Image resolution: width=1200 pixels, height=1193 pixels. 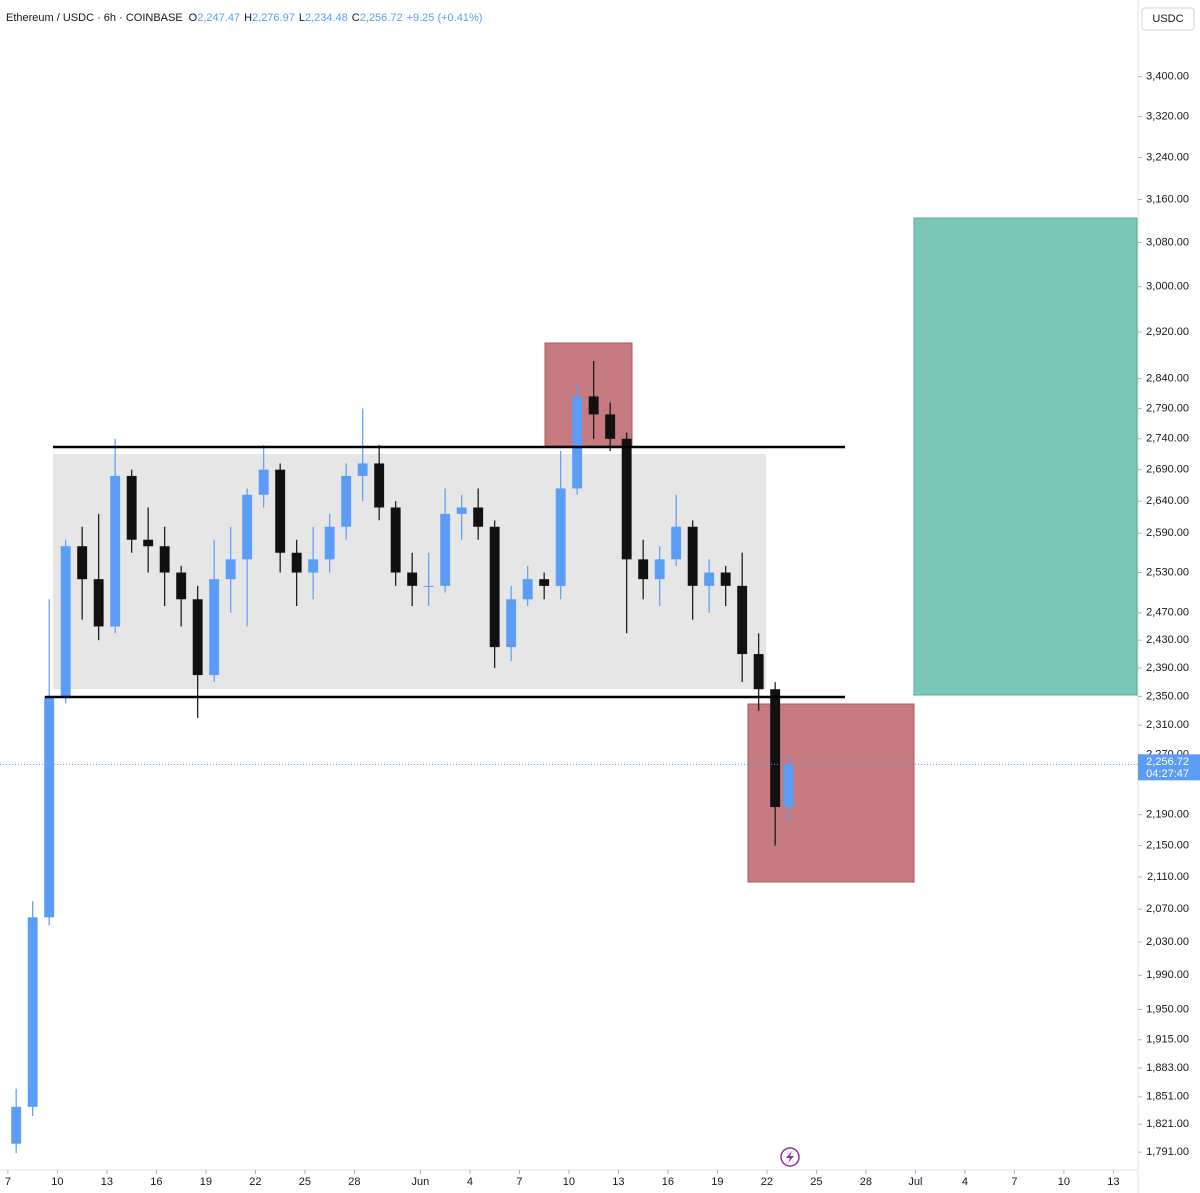 I want to click on y-tick-label: 3,400.00, so click(x=1167, y=77).